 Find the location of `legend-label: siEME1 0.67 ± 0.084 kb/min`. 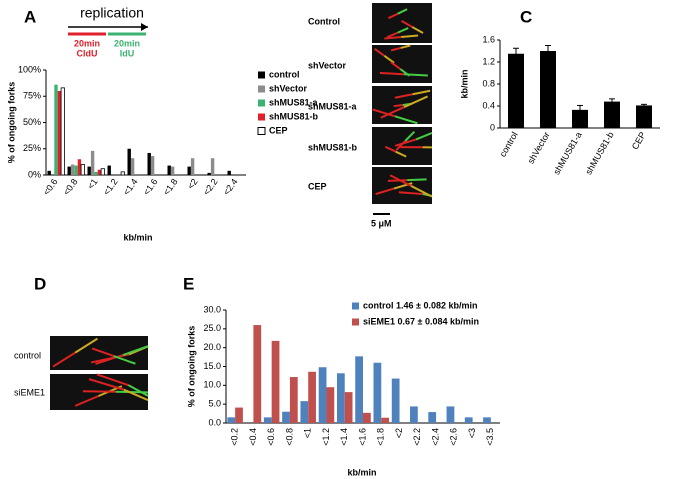

legend-label: siEME1 0.67 ± 0.084 kb/min is located at coordinates (421, 321).